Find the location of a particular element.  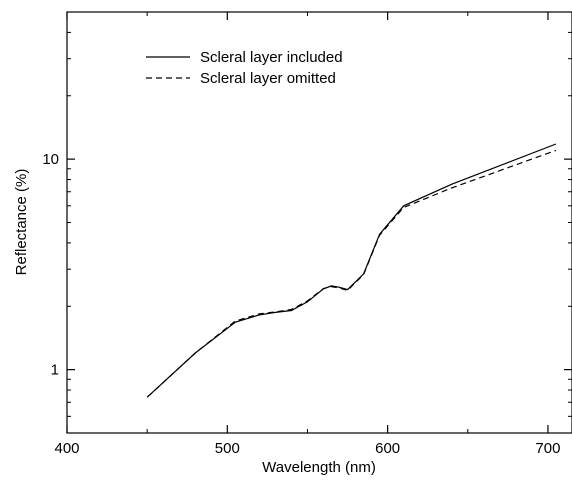

y-axis-title: Reflectance (%) is located at coordinates (21, 222).